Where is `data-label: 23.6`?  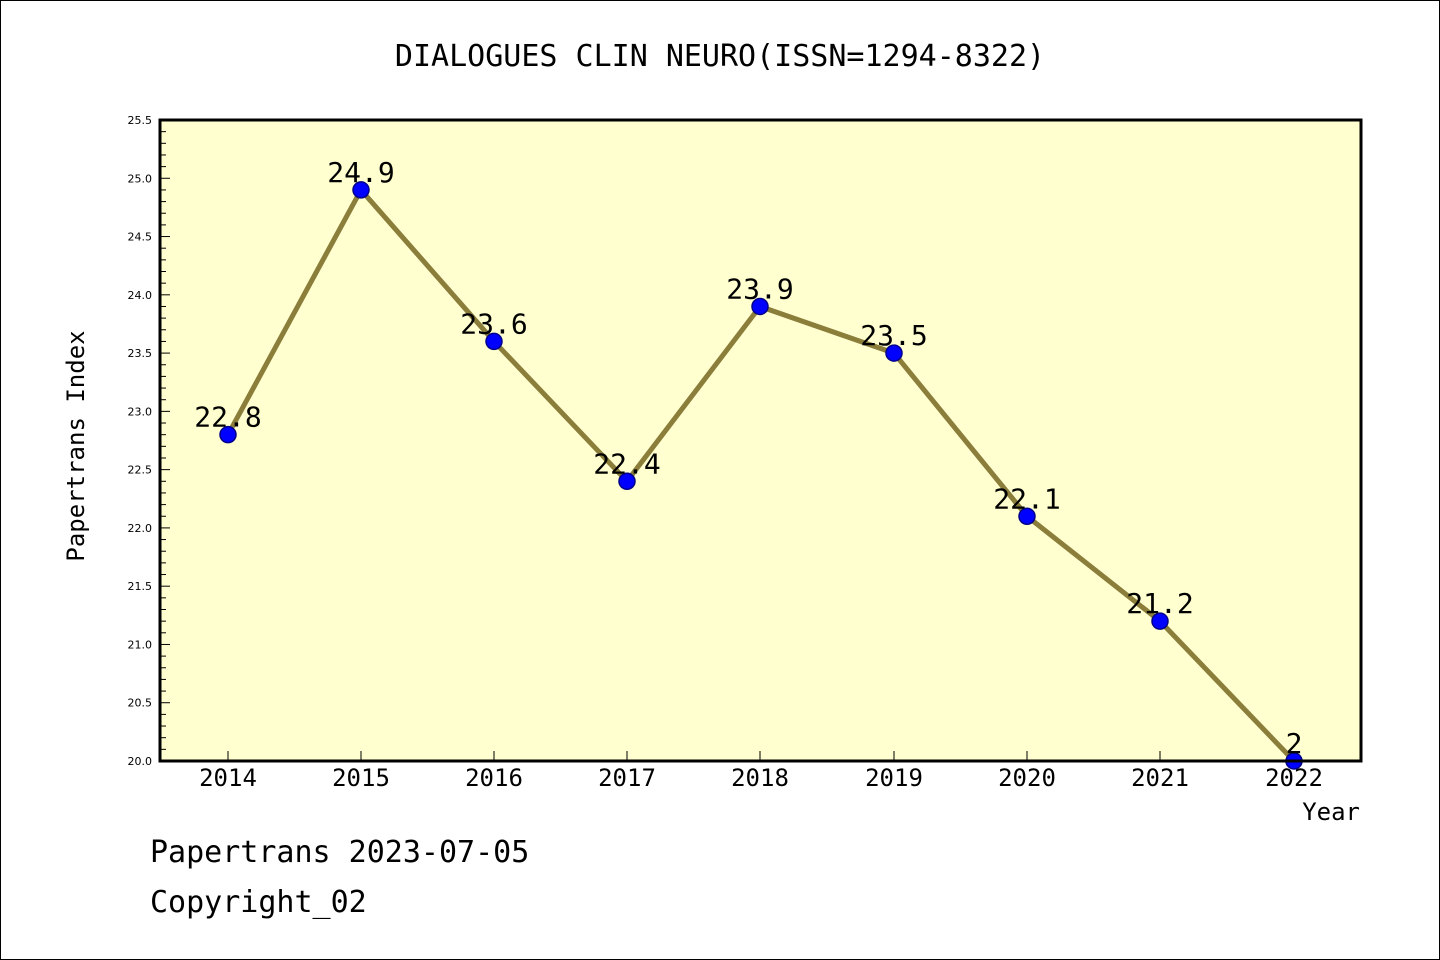
data-label: 23.6 is located at coordinates (493, 323).